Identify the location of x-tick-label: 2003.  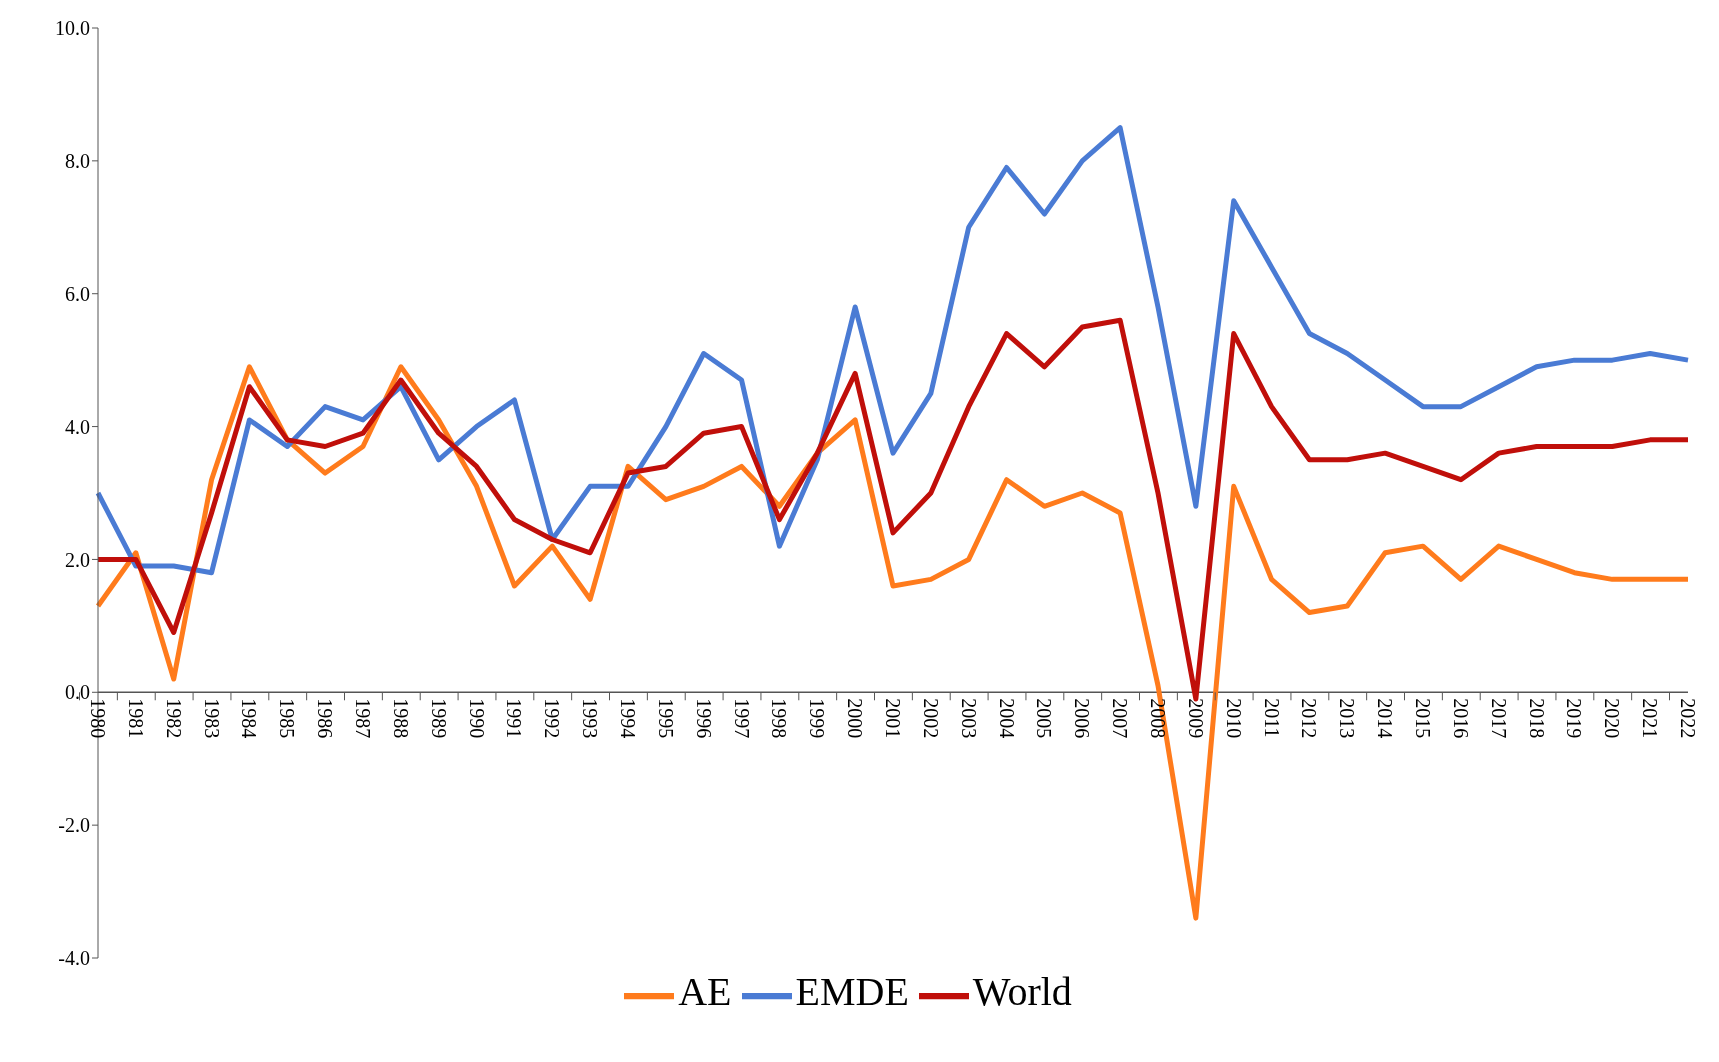
(968, 718).